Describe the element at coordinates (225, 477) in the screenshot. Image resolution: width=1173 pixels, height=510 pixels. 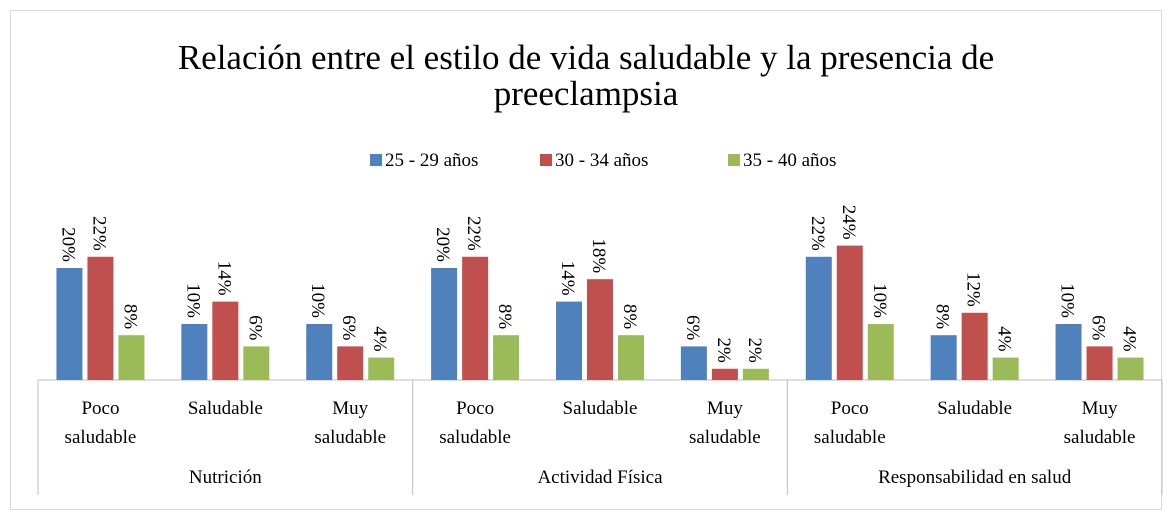
I see `group-label: Nutrición` at that location.